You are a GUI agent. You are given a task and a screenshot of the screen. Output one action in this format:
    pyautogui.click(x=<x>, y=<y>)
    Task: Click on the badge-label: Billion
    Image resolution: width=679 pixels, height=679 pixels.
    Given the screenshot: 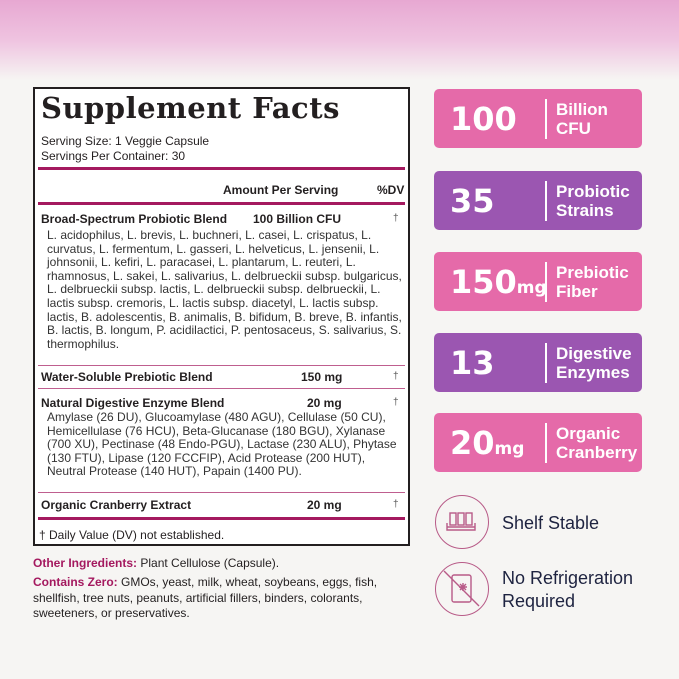 What is the action you would take?
    pyautogui.click(x=582, y=109)
    